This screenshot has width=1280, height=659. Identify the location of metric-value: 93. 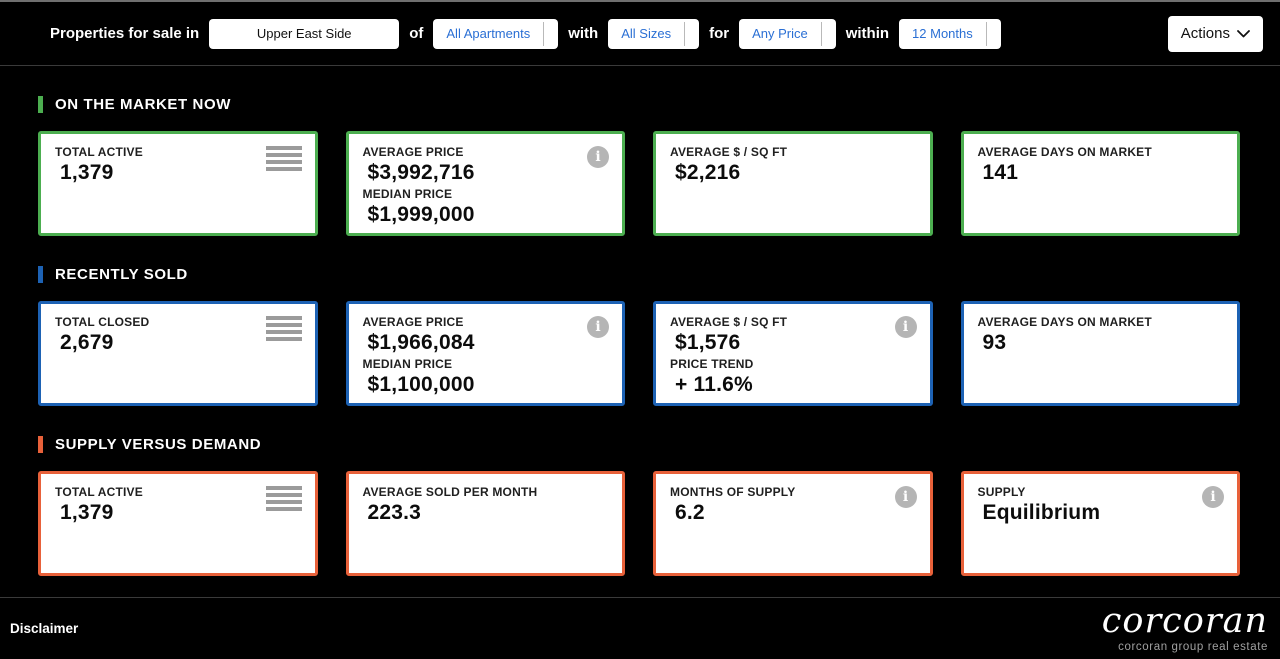
(994, 342).